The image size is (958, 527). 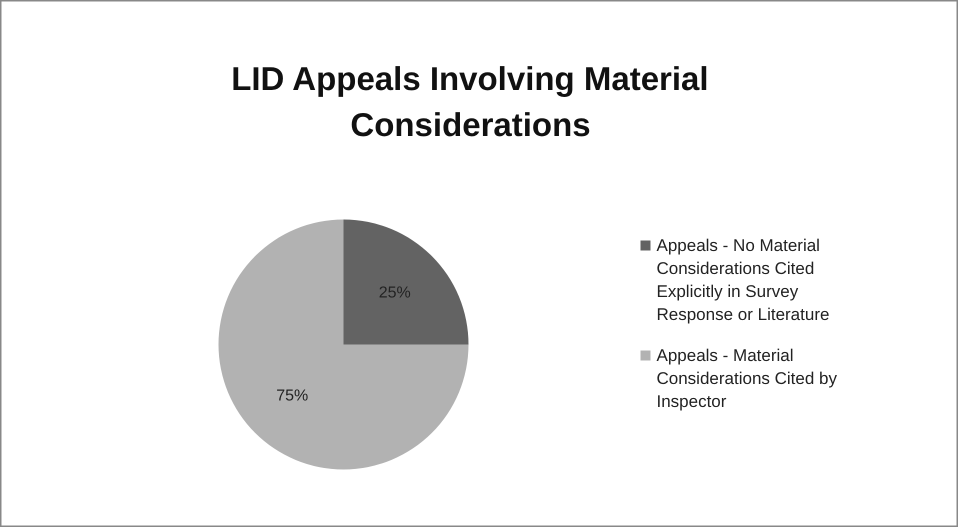 What do you see at coordinates (743, 280) in the screenshot?
I see `legend-label: Appeals - No Material Considerations Cited Explicitly in Survey Response or Literature` at bounding box center [743, 280].